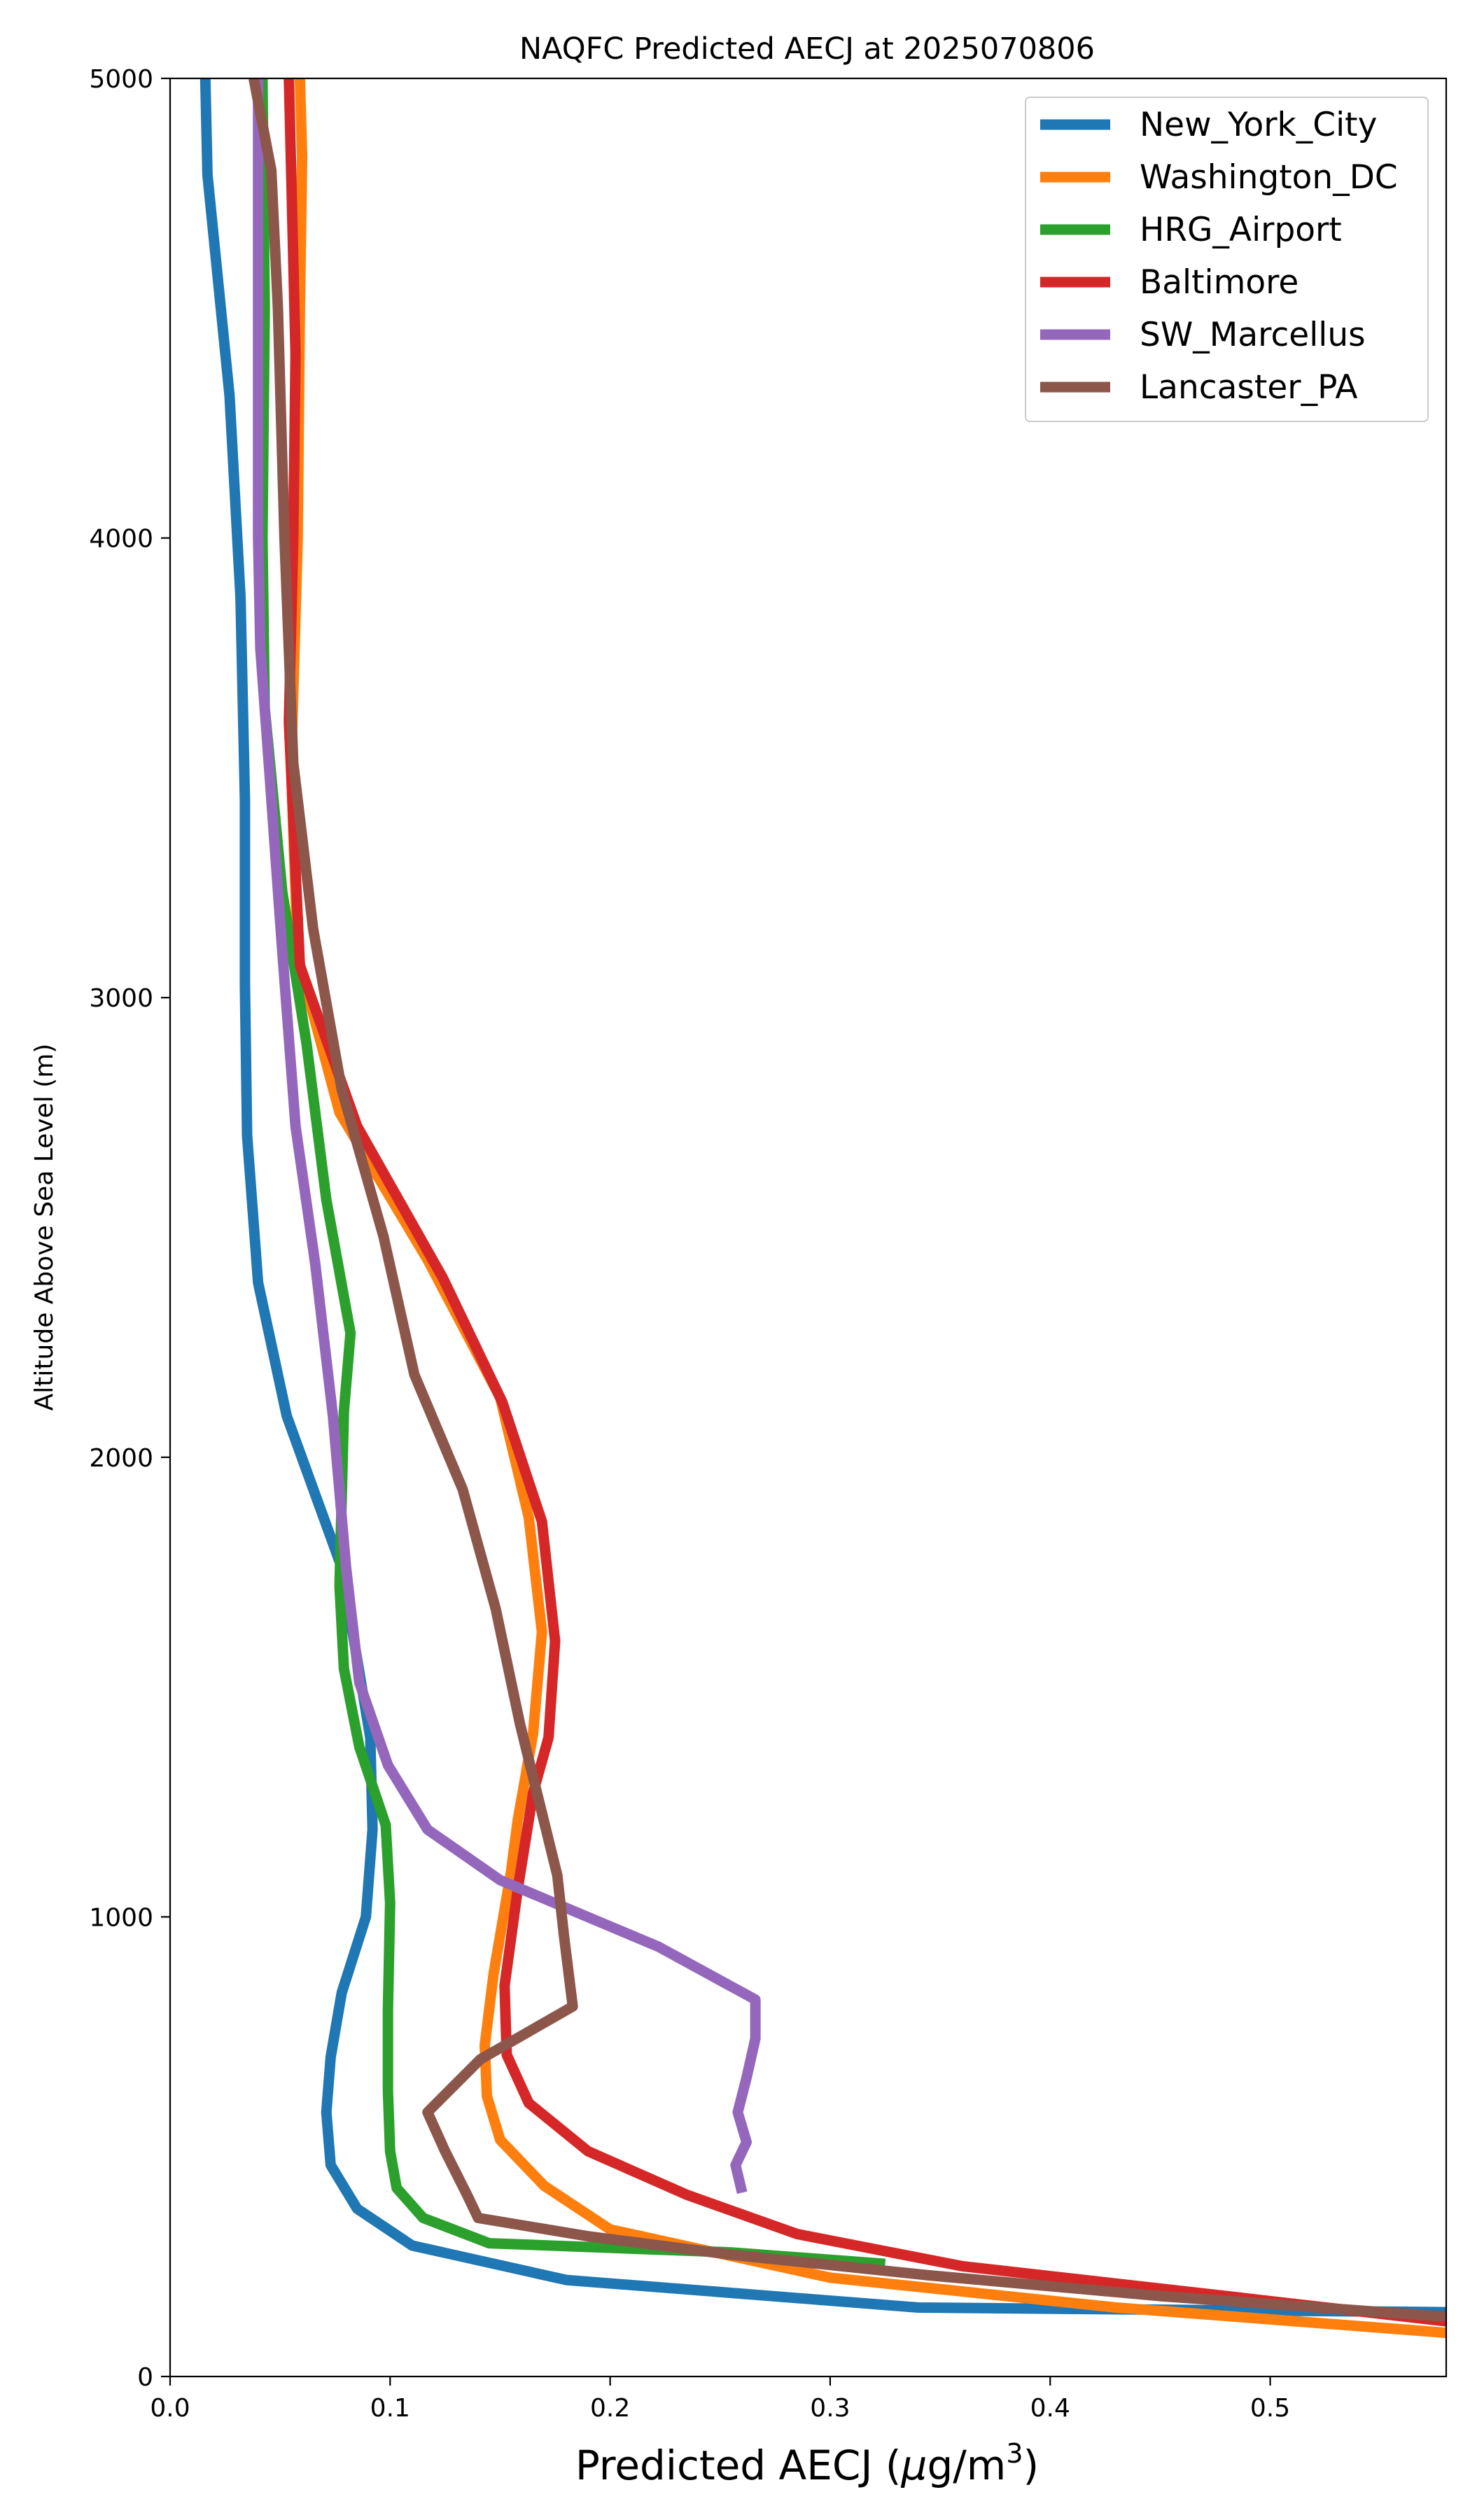 Image resolution: width=1470 pixels, height=2520 pixels. Describe the element at coordinates (807, 48) in the screenshot. I see `chart-title: NAQFC Predicted AECJ at 2025070806` at that location.